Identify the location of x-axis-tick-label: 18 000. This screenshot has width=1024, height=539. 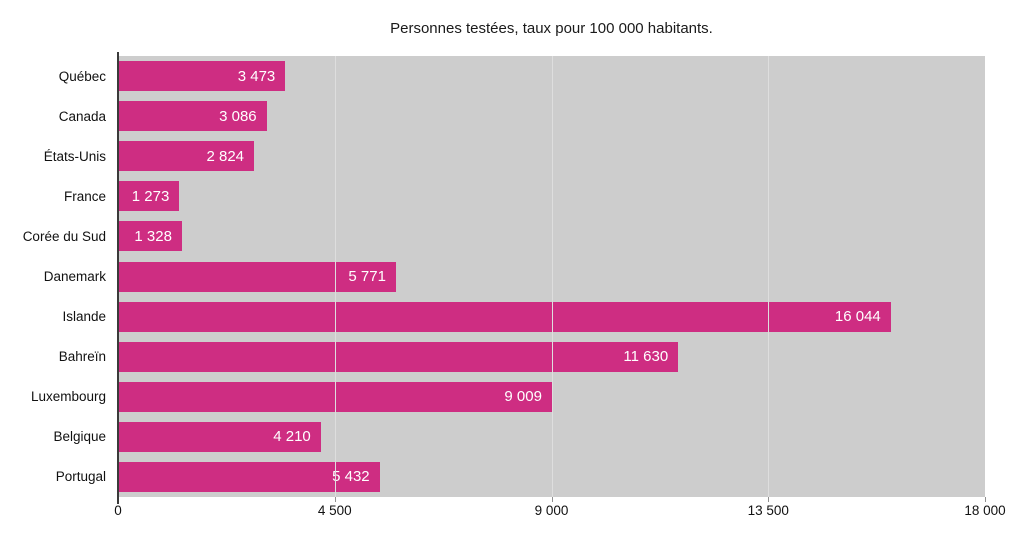
(985, 510).